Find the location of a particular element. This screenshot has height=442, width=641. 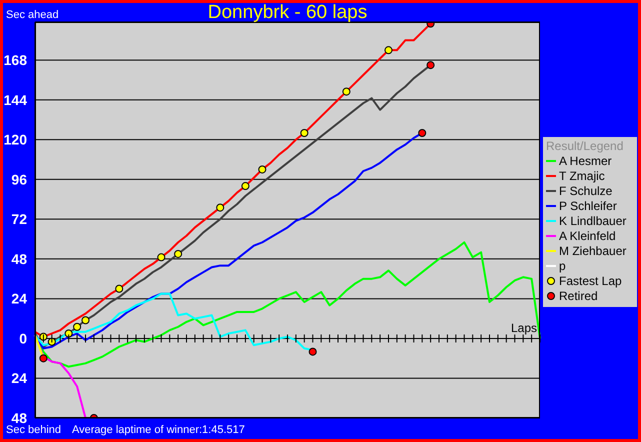

x-axis-title: Laps is located at coordinates (523, 328).